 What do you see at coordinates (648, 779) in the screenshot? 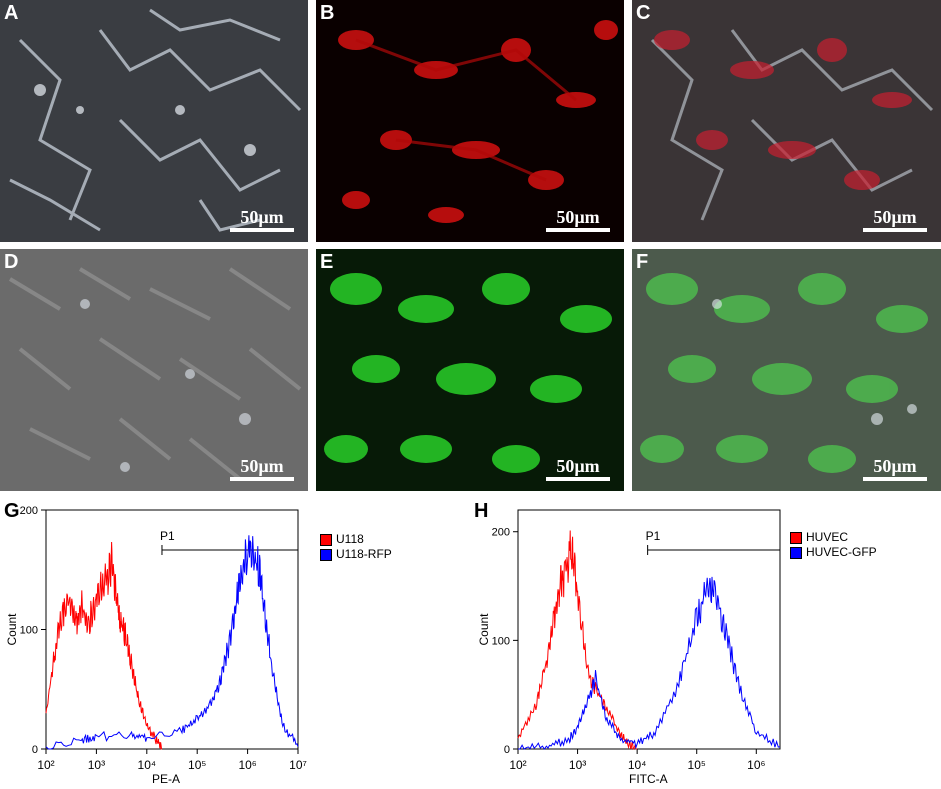
I see `x-axis-label: FITC-A` at bounding box center [648, 779].